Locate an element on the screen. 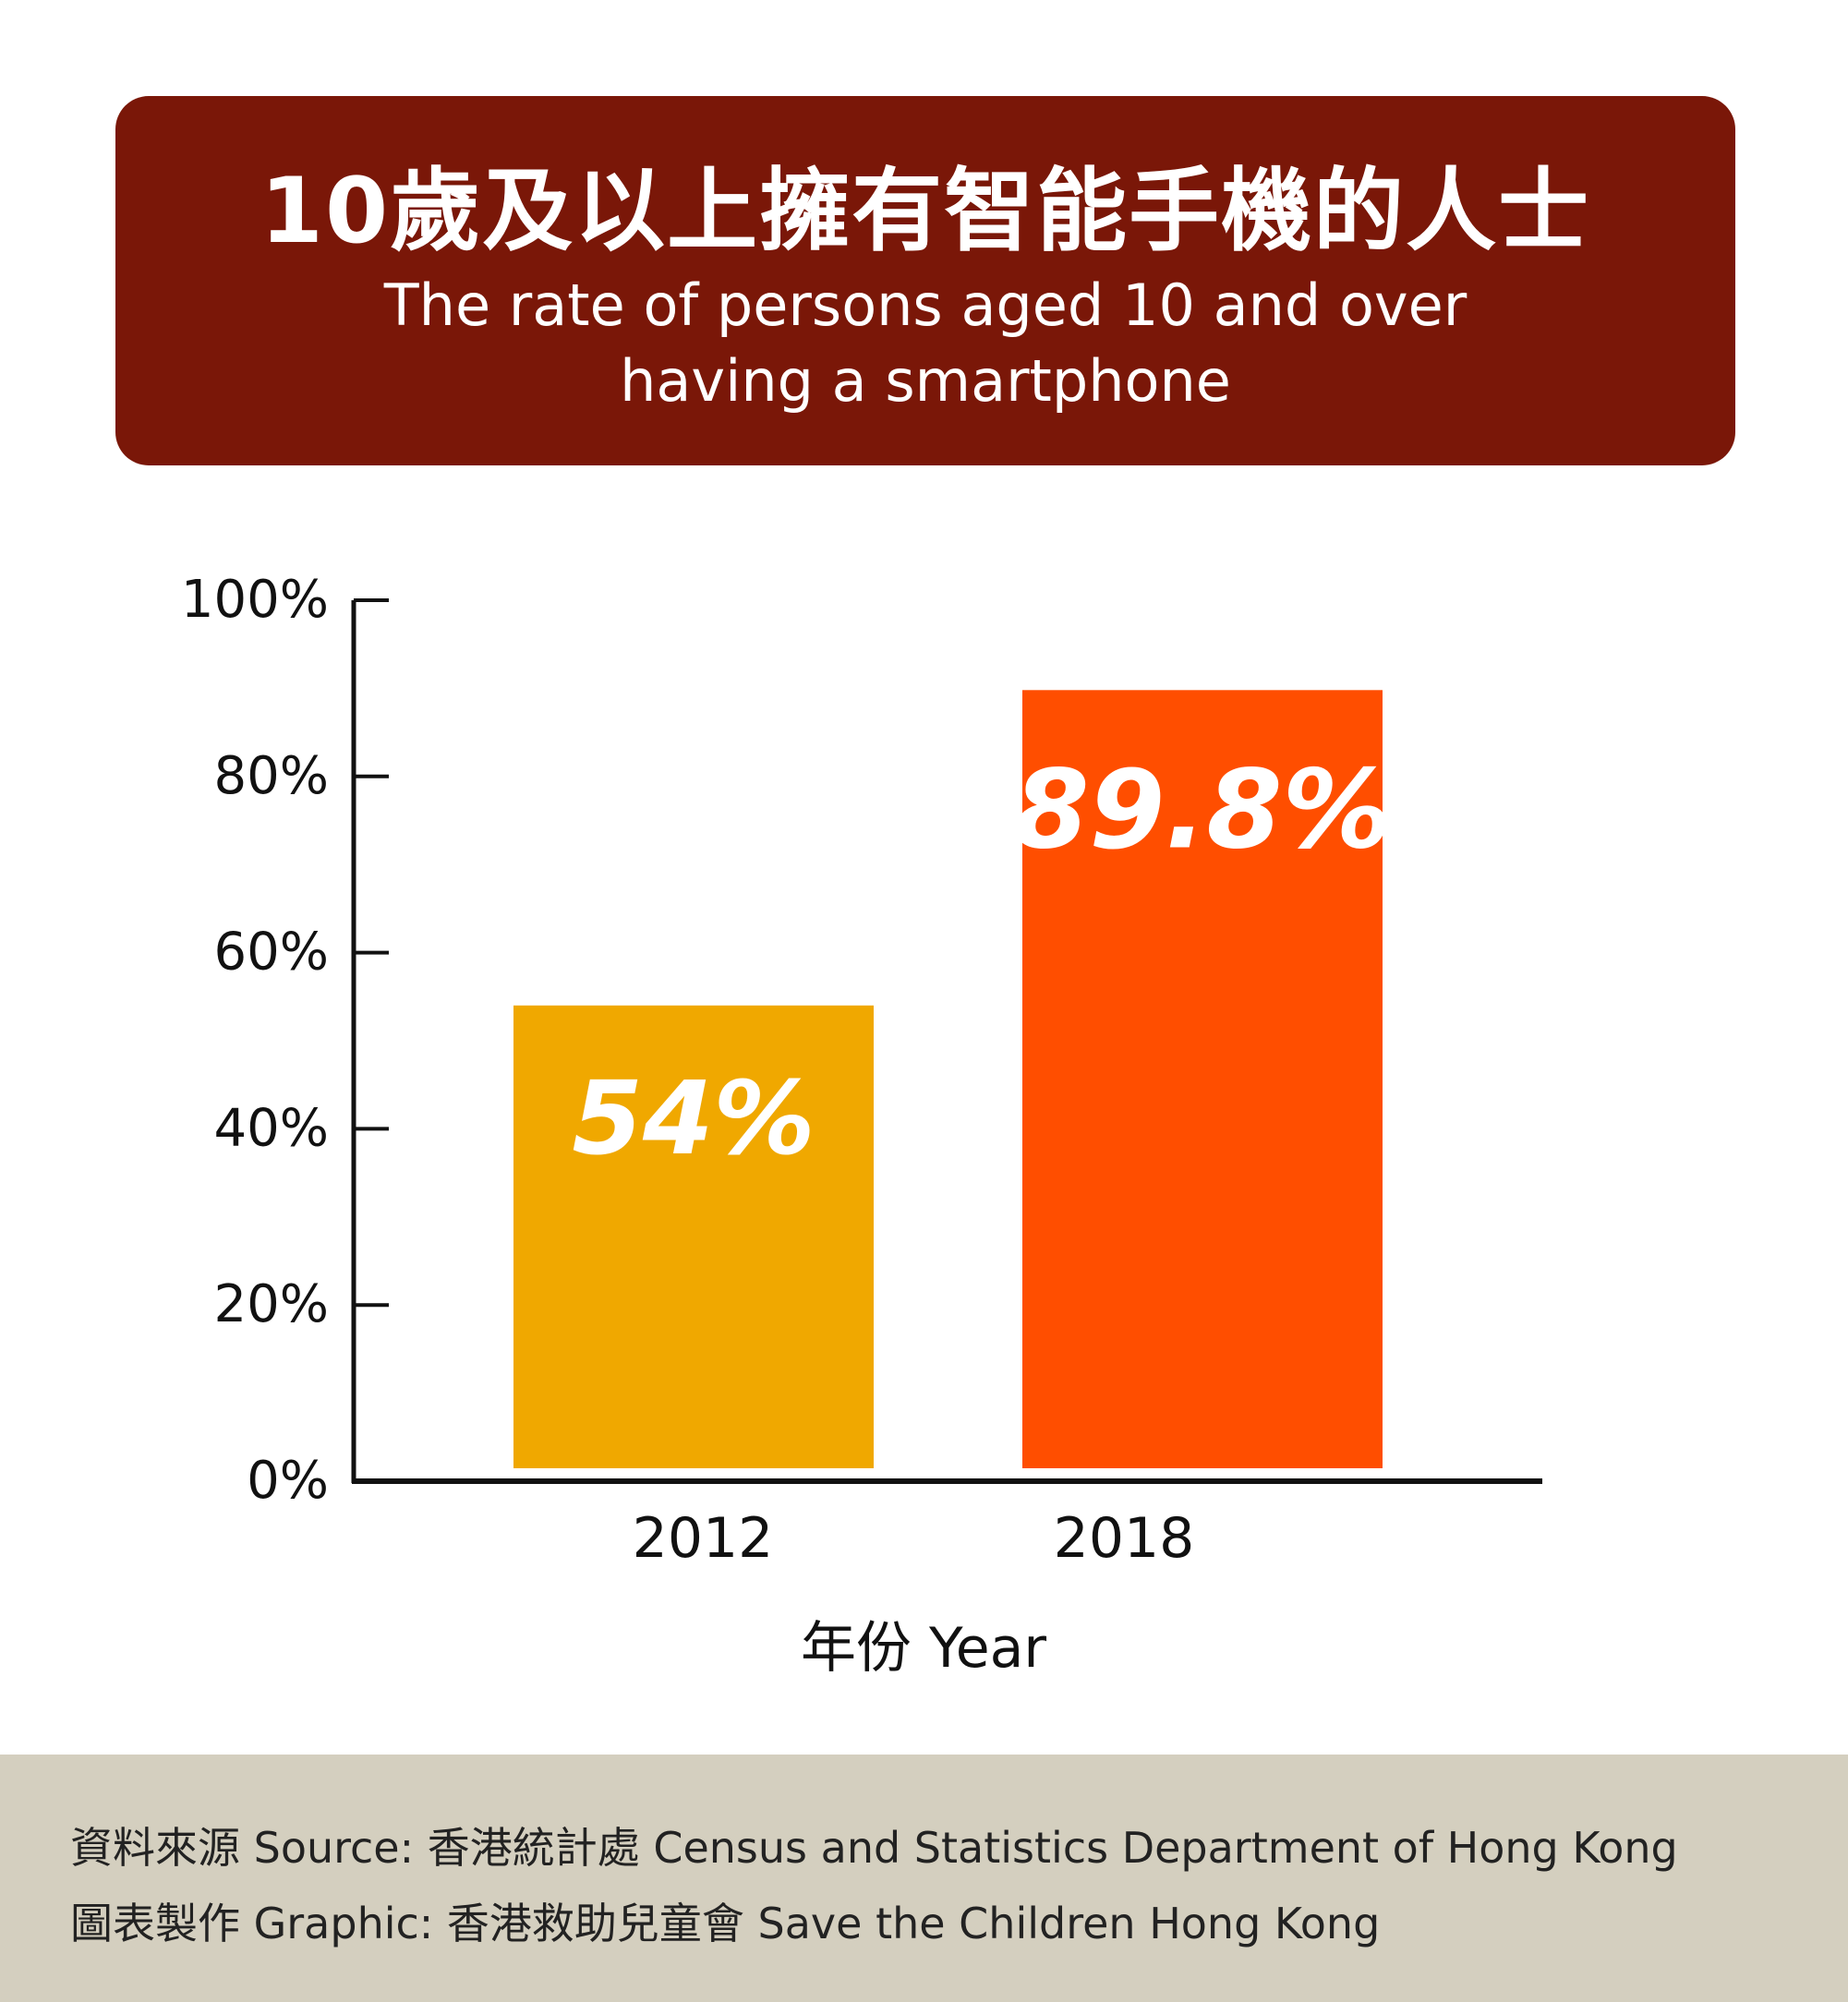 The height and width of the screenshot is (2002, 1848). y-tick-label: 80% is located at coordinates (271, 776).